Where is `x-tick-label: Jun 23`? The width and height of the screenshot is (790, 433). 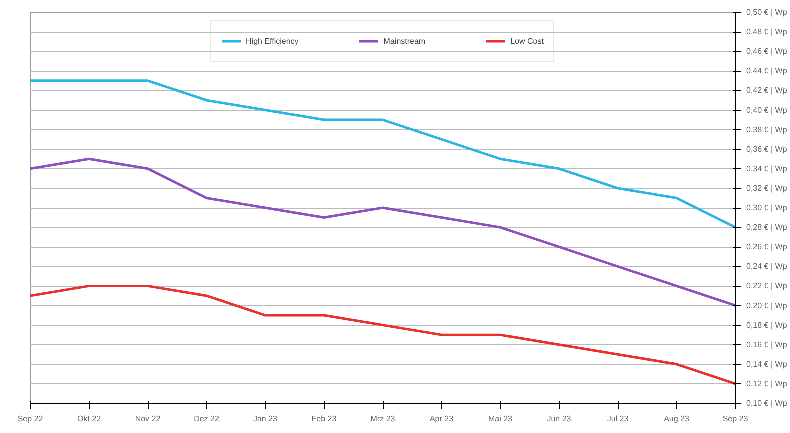 x-tick-label: Jun 23 is located at coordinates (559, 419).